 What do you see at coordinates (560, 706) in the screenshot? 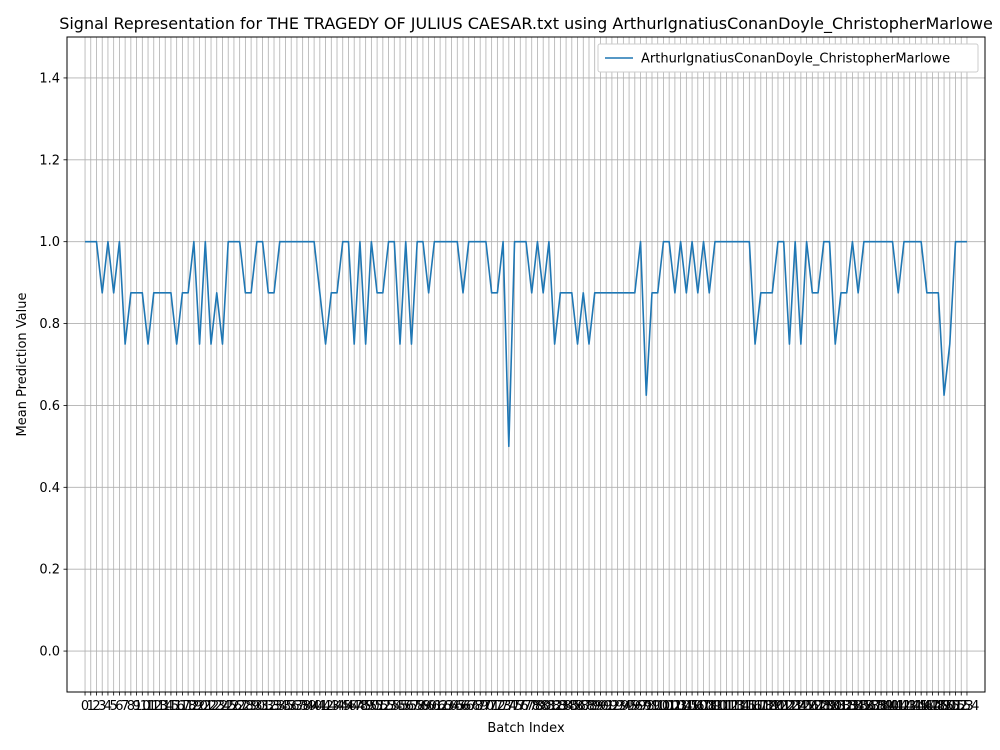
I see `x-tick-label: 83` at bounding box center [560, 706].